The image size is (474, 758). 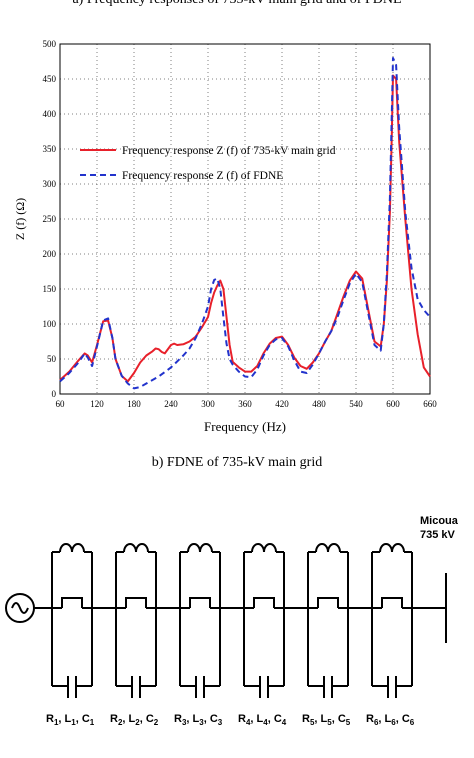 What do you see at coordinates (393, 404) in the screenshot?
I see `x-tick-label: 600` at bounding box center [393, 404].